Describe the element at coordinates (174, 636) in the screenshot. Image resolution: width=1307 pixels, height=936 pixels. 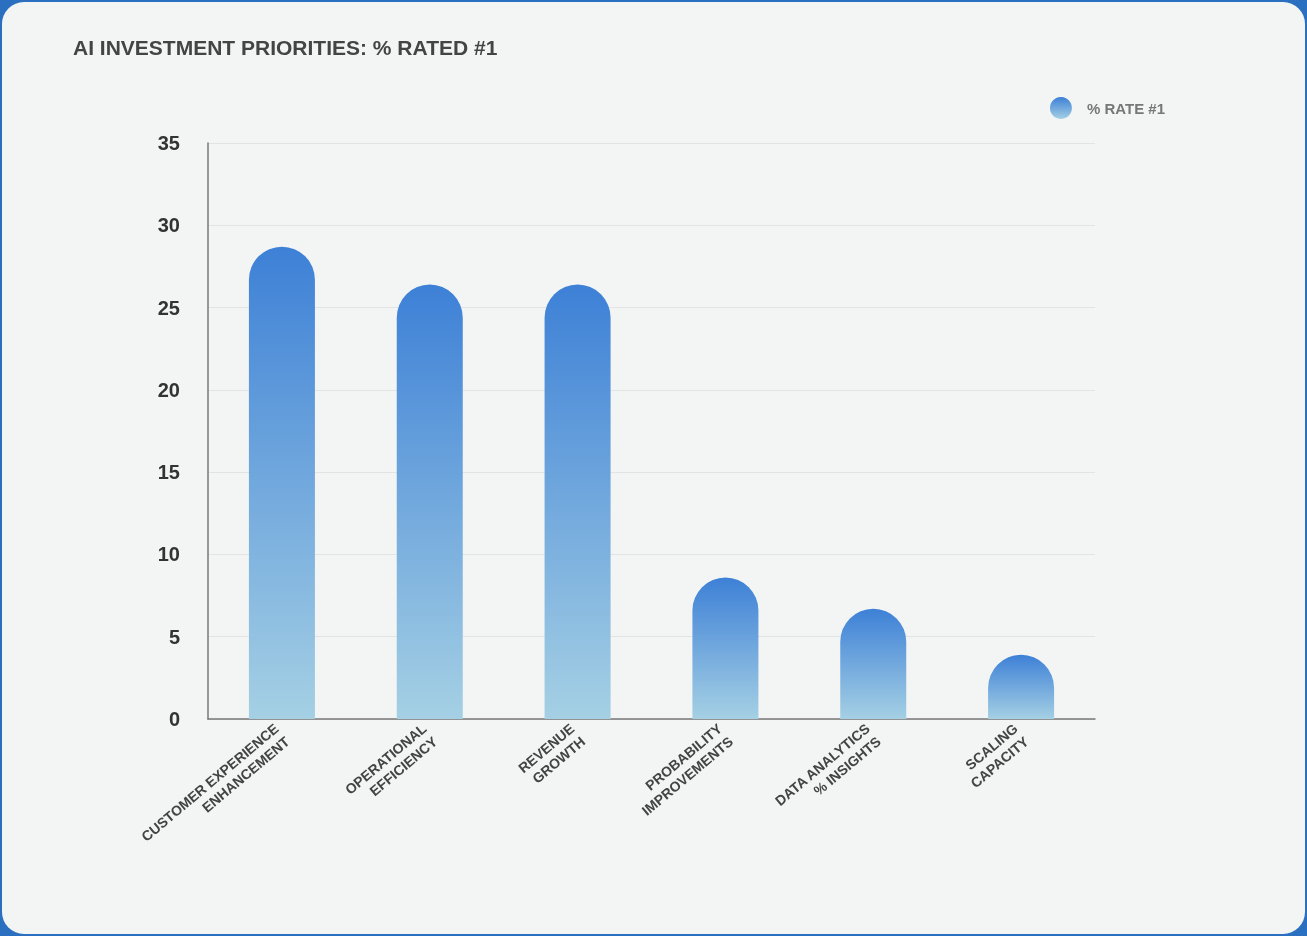
I see `y-tick-label: 5` at that location.